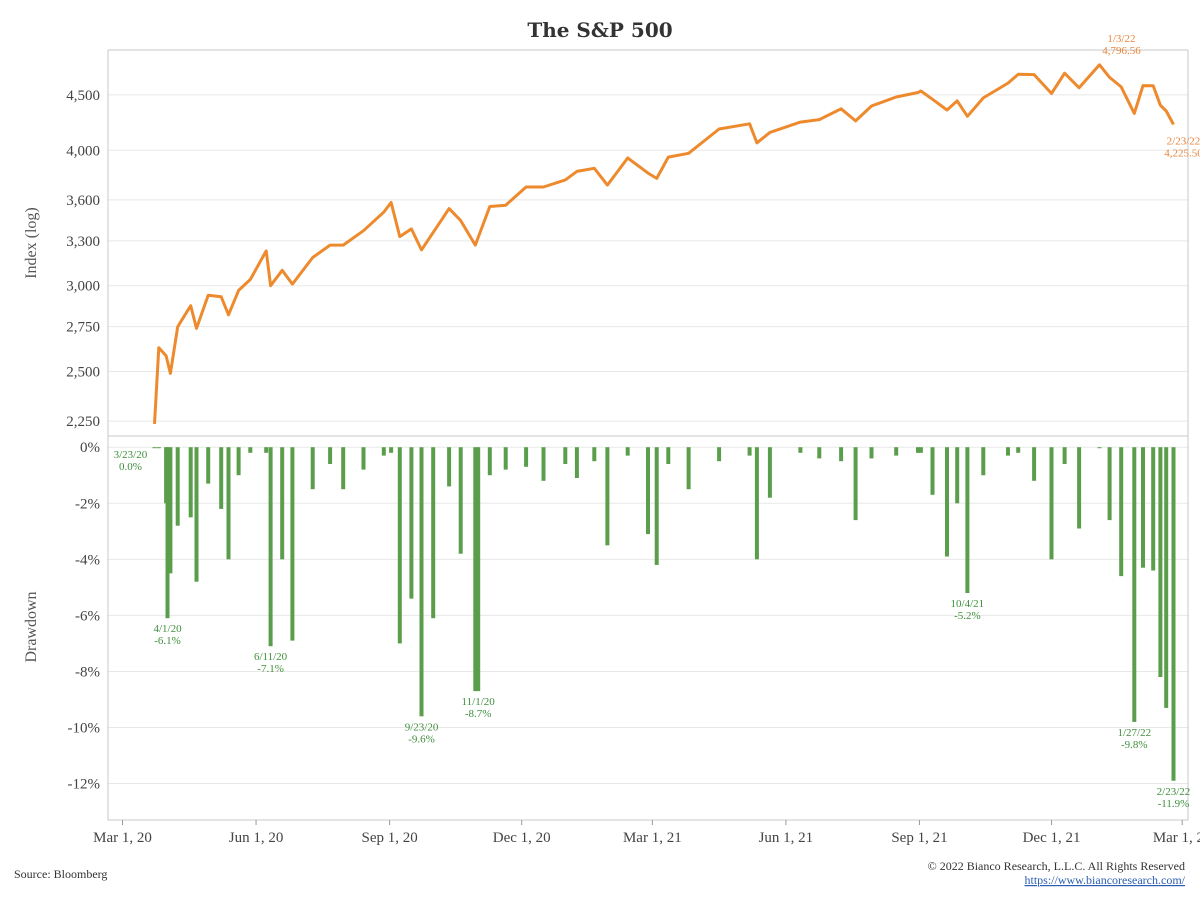 The image size is (1200, 900). I want to click on price-y-tick-label: 3,300, so click(83, 242).